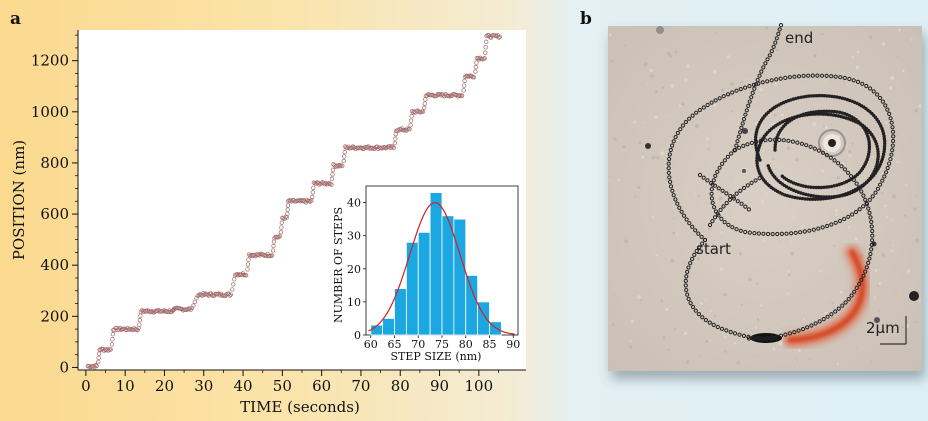  What do you see at coordinates (713, 249) in the screenshot?
I see `start-label: start` at bounding box center [713, 249].